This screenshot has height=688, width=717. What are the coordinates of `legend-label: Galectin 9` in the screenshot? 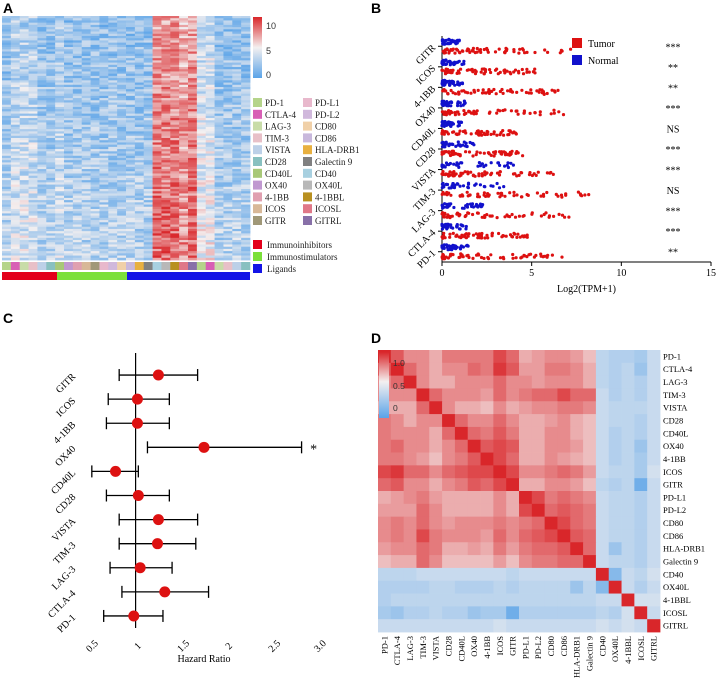 It's located at (334, 162).